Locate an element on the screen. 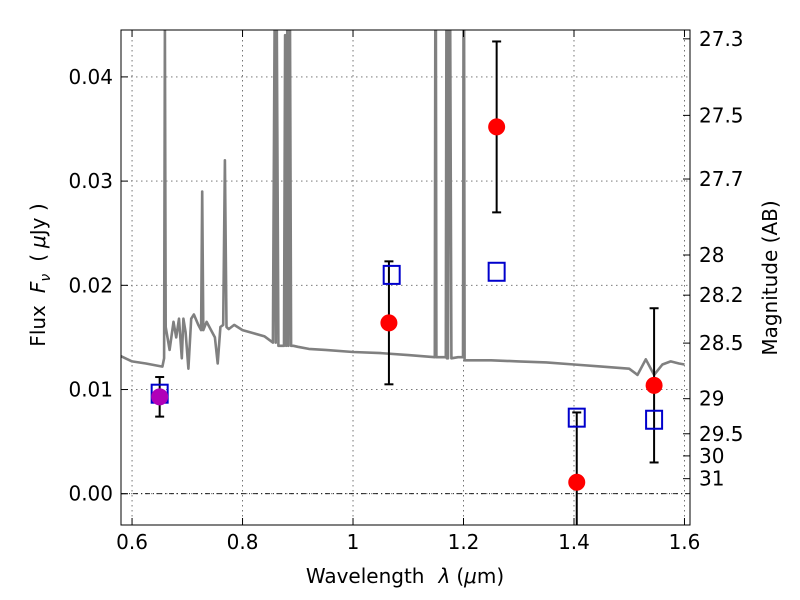 This screenshot has width=800, height=600. mag-tick-label: 28.2 is located at coordinates (721, 295).